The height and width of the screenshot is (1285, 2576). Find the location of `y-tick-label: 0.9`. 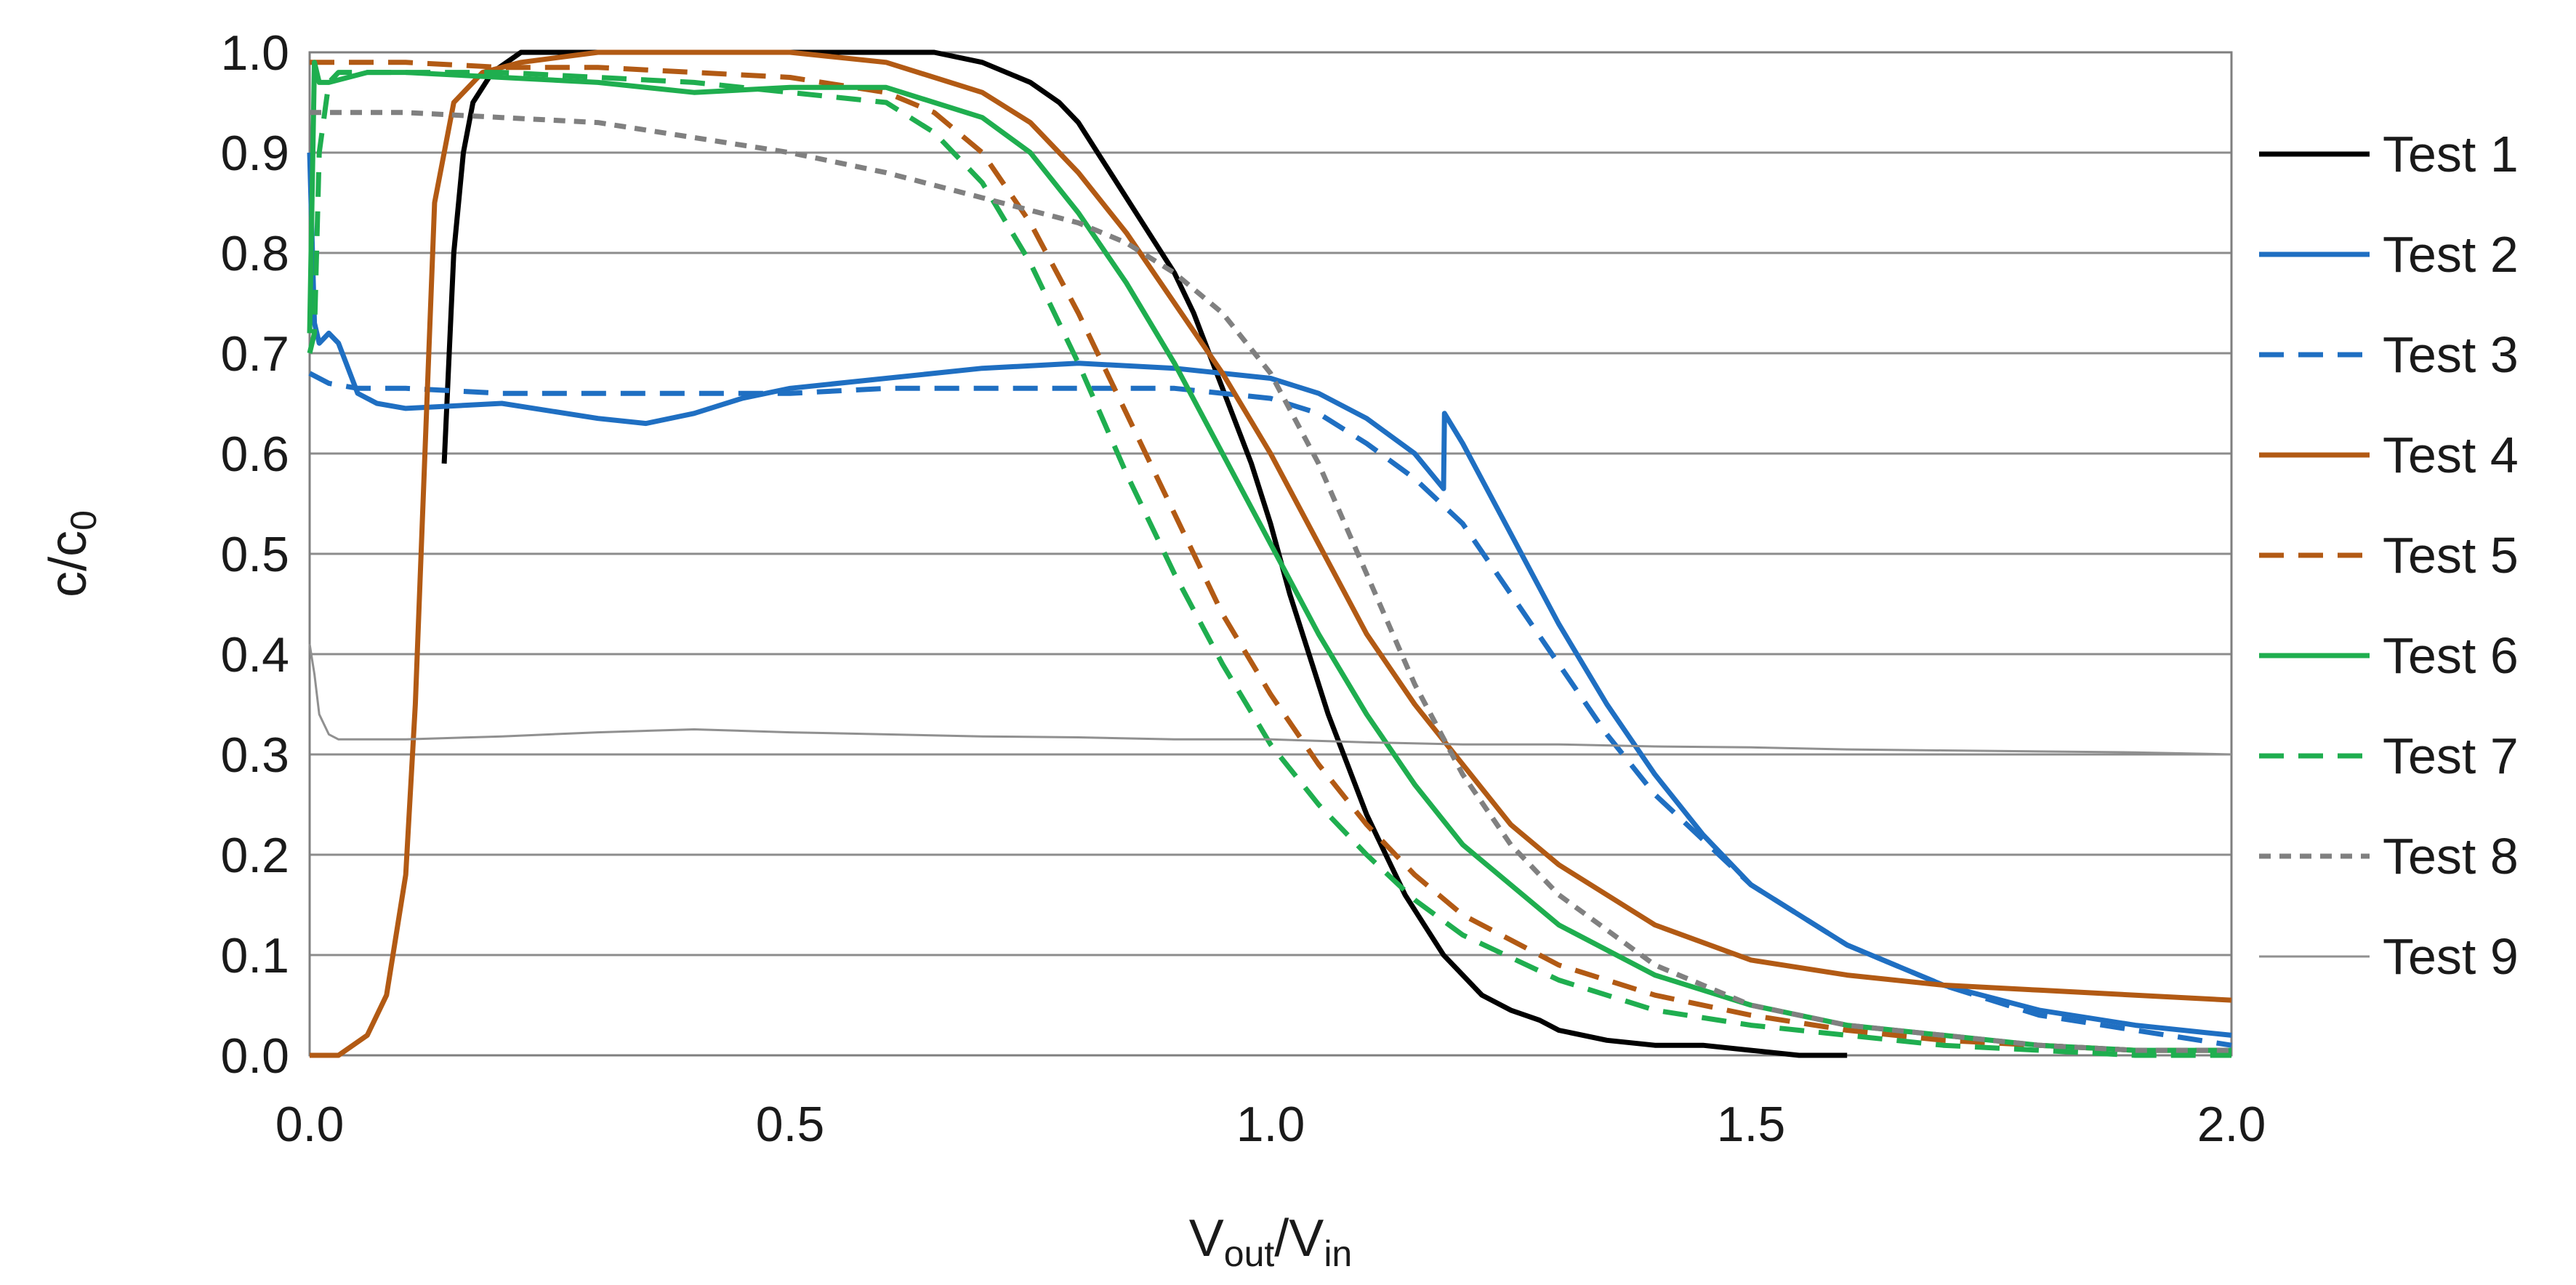

y-tick-label: 0.9 is located at coordinates (254, 153).